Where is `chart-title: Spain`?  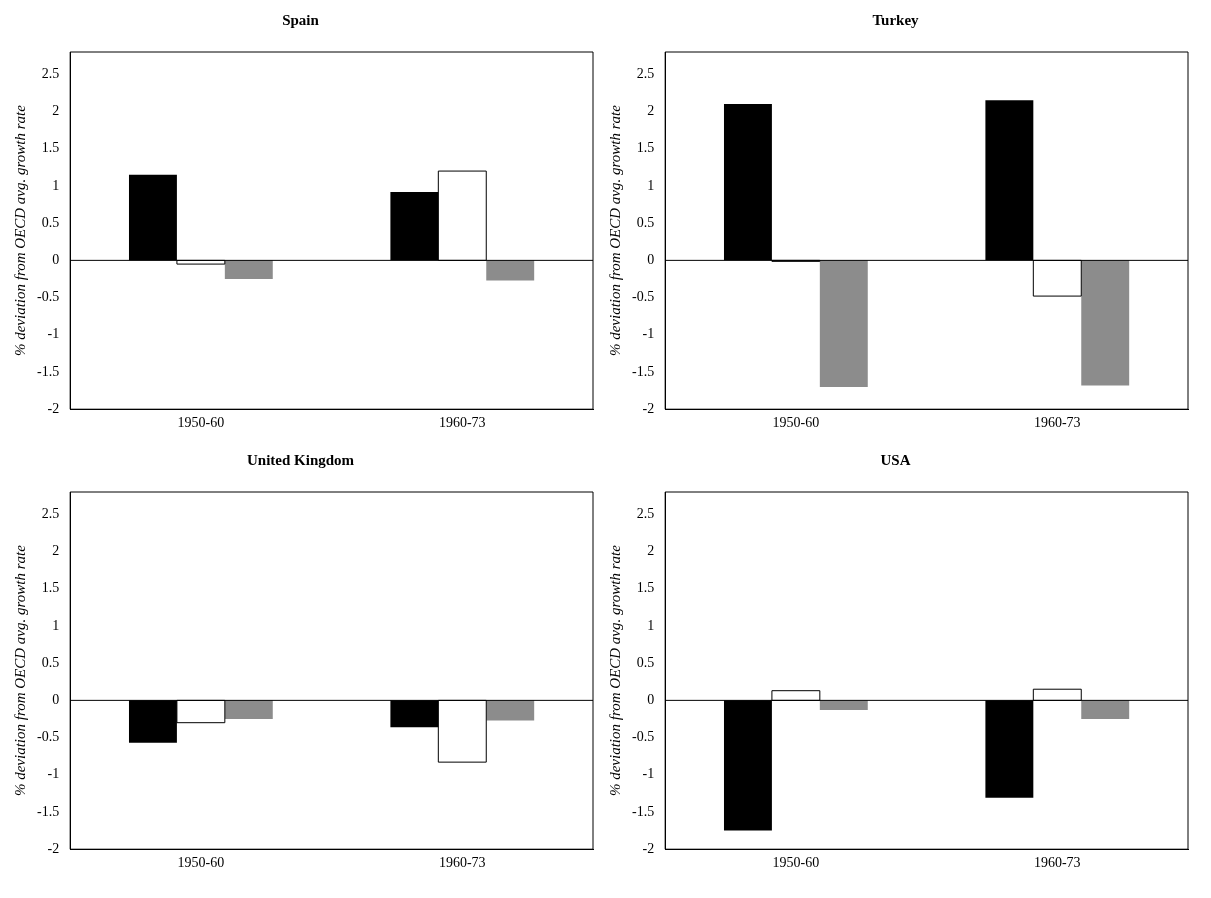
chart-title: Spain is located at coordinates (301, 19).